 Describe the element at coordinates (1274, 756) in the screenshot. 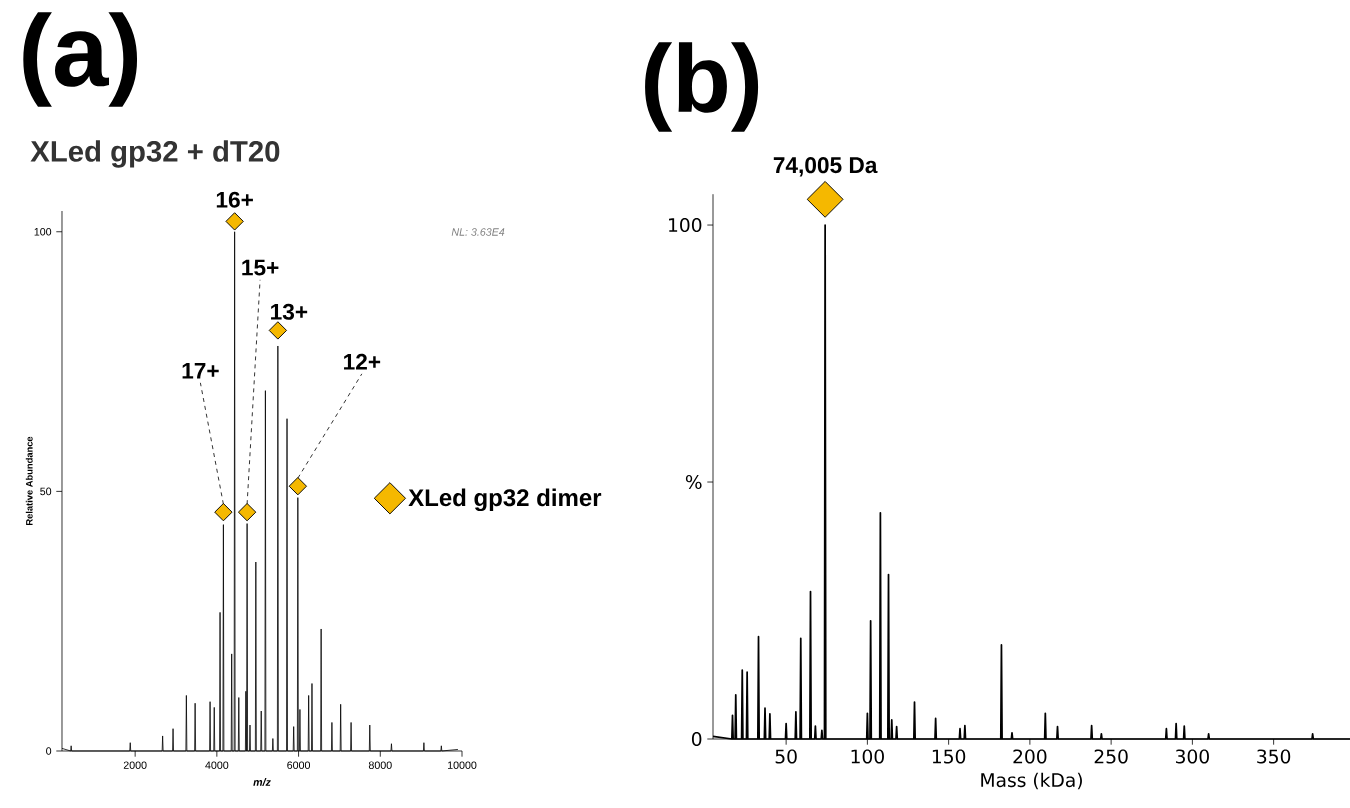

I see `x-tick-label: 350` at that location.